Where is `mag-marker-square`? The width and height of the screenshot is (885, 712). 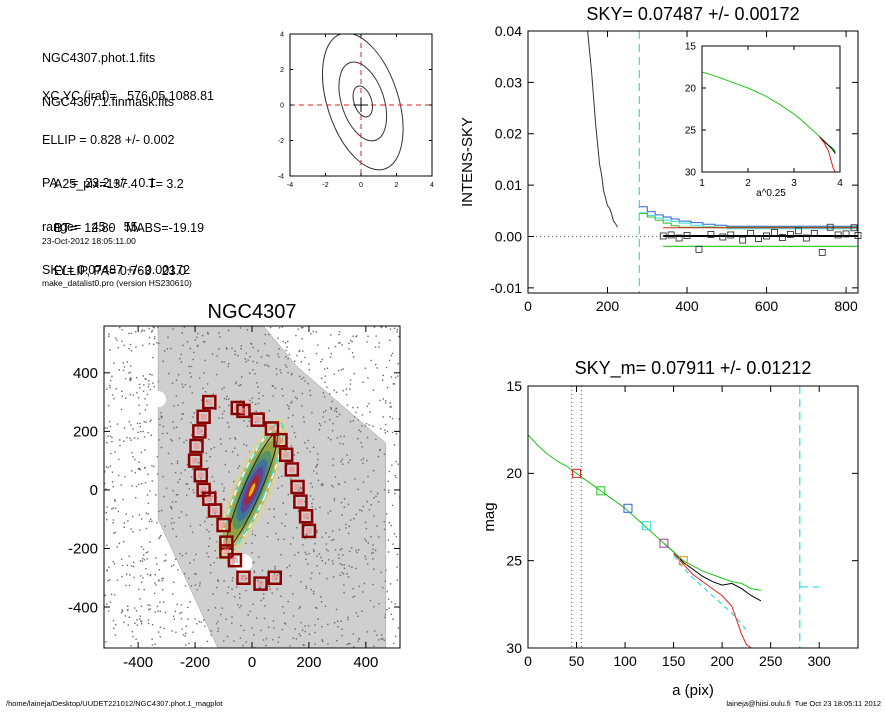 mag-marker-square is located at coordinates (628, 508).